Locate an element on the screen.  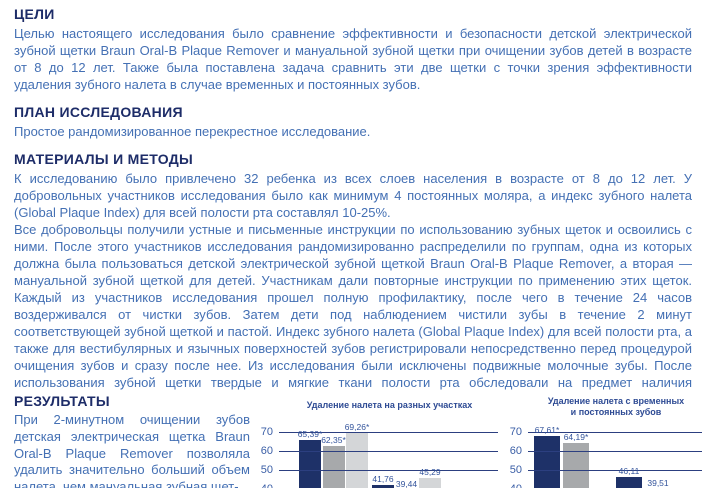
bar-value-label: 67,61* is located at coordinates (547, 430).